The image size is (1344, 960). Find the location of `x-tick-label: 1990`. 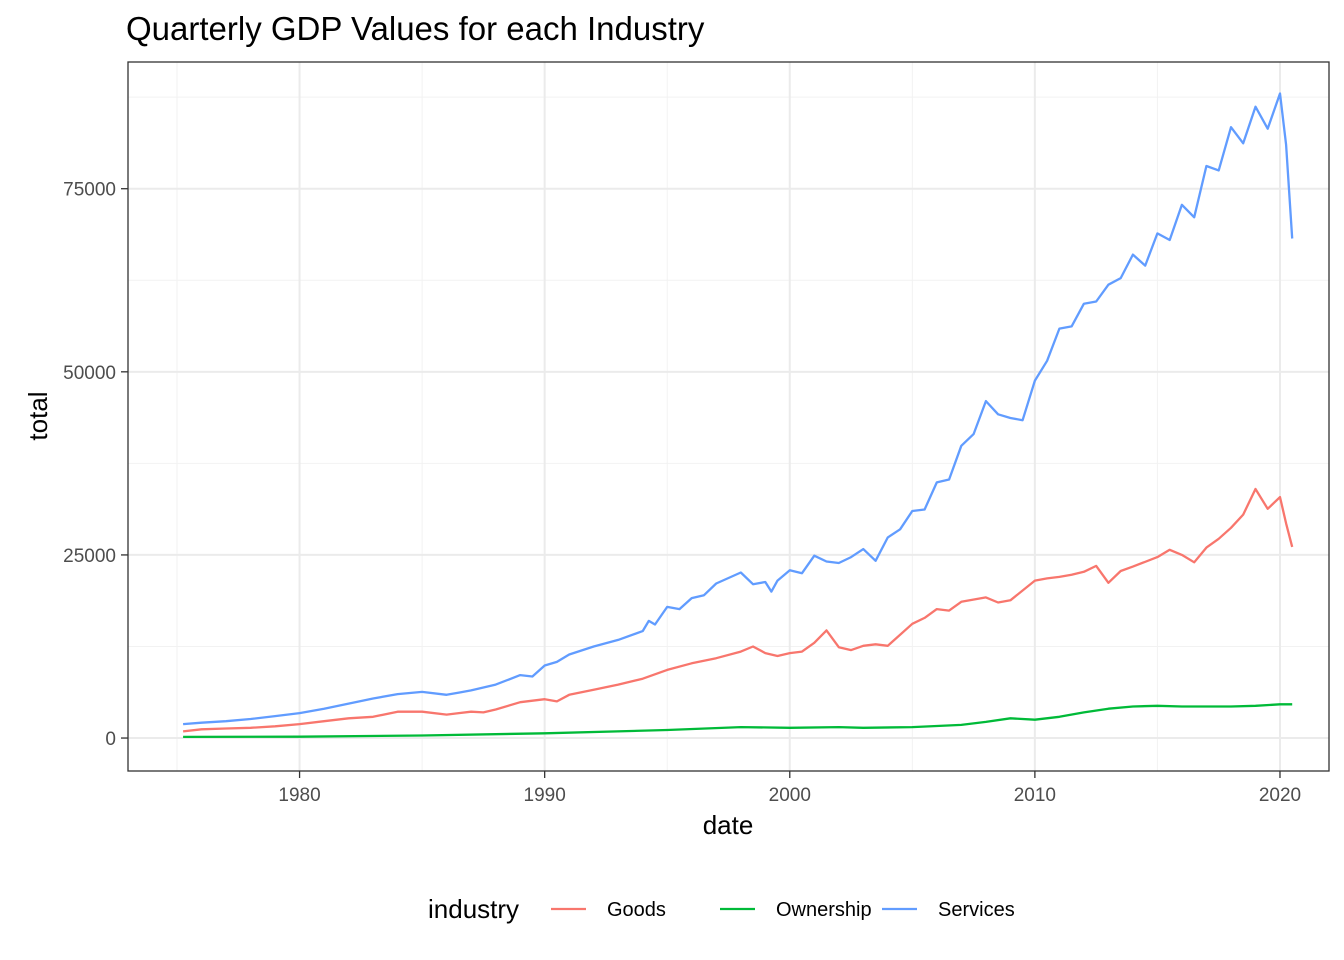

x-tick-label: 1990 is located at coordinates (545, 795).